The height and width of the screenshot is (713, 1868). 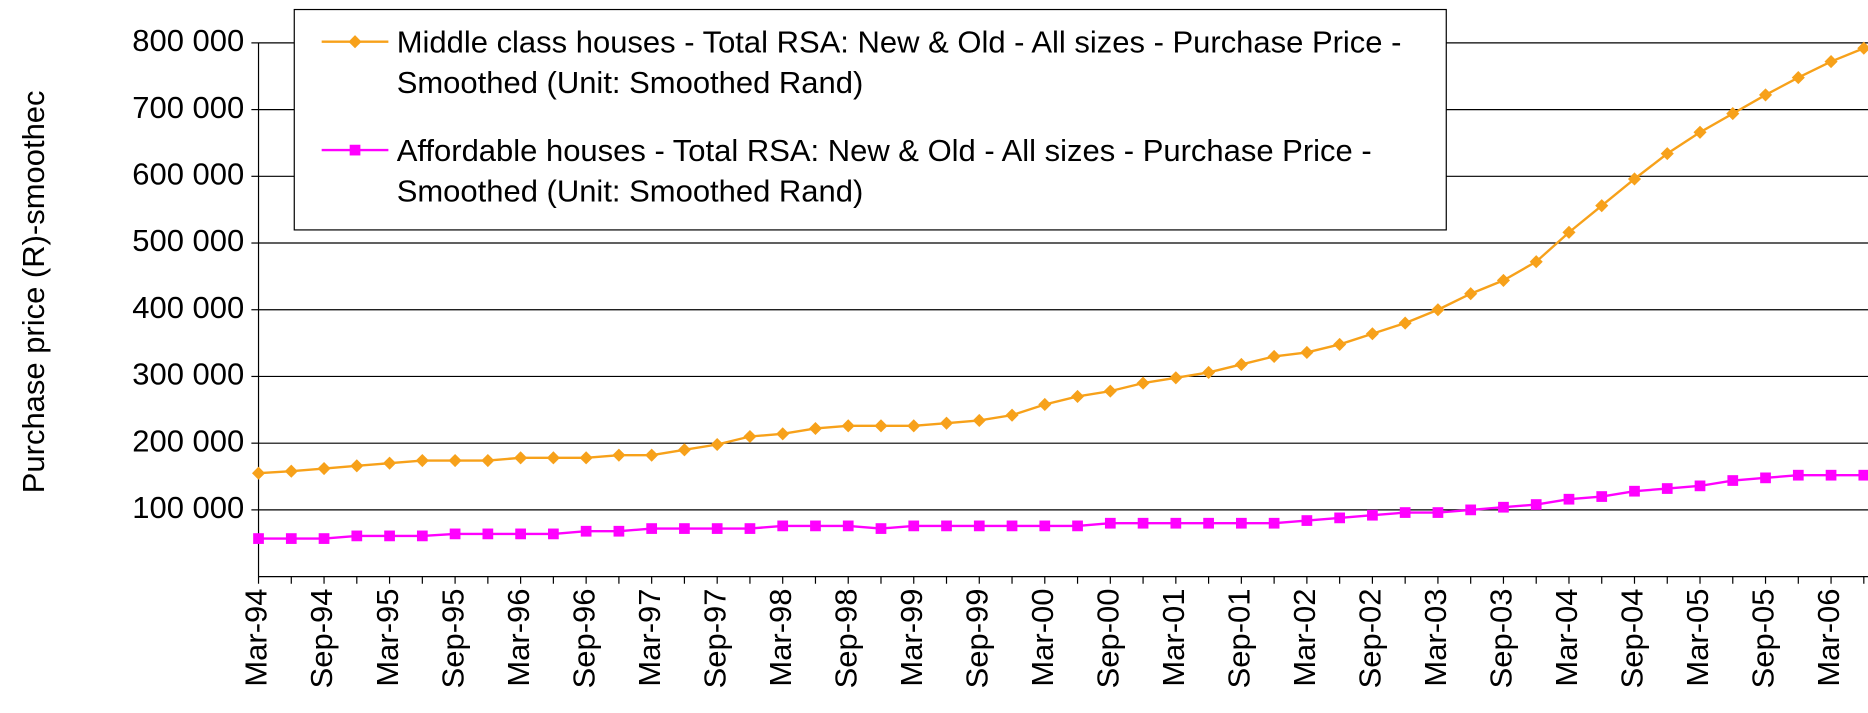 I want to click on x-tick-label: Mar-04, so click(x=1566, y=638).